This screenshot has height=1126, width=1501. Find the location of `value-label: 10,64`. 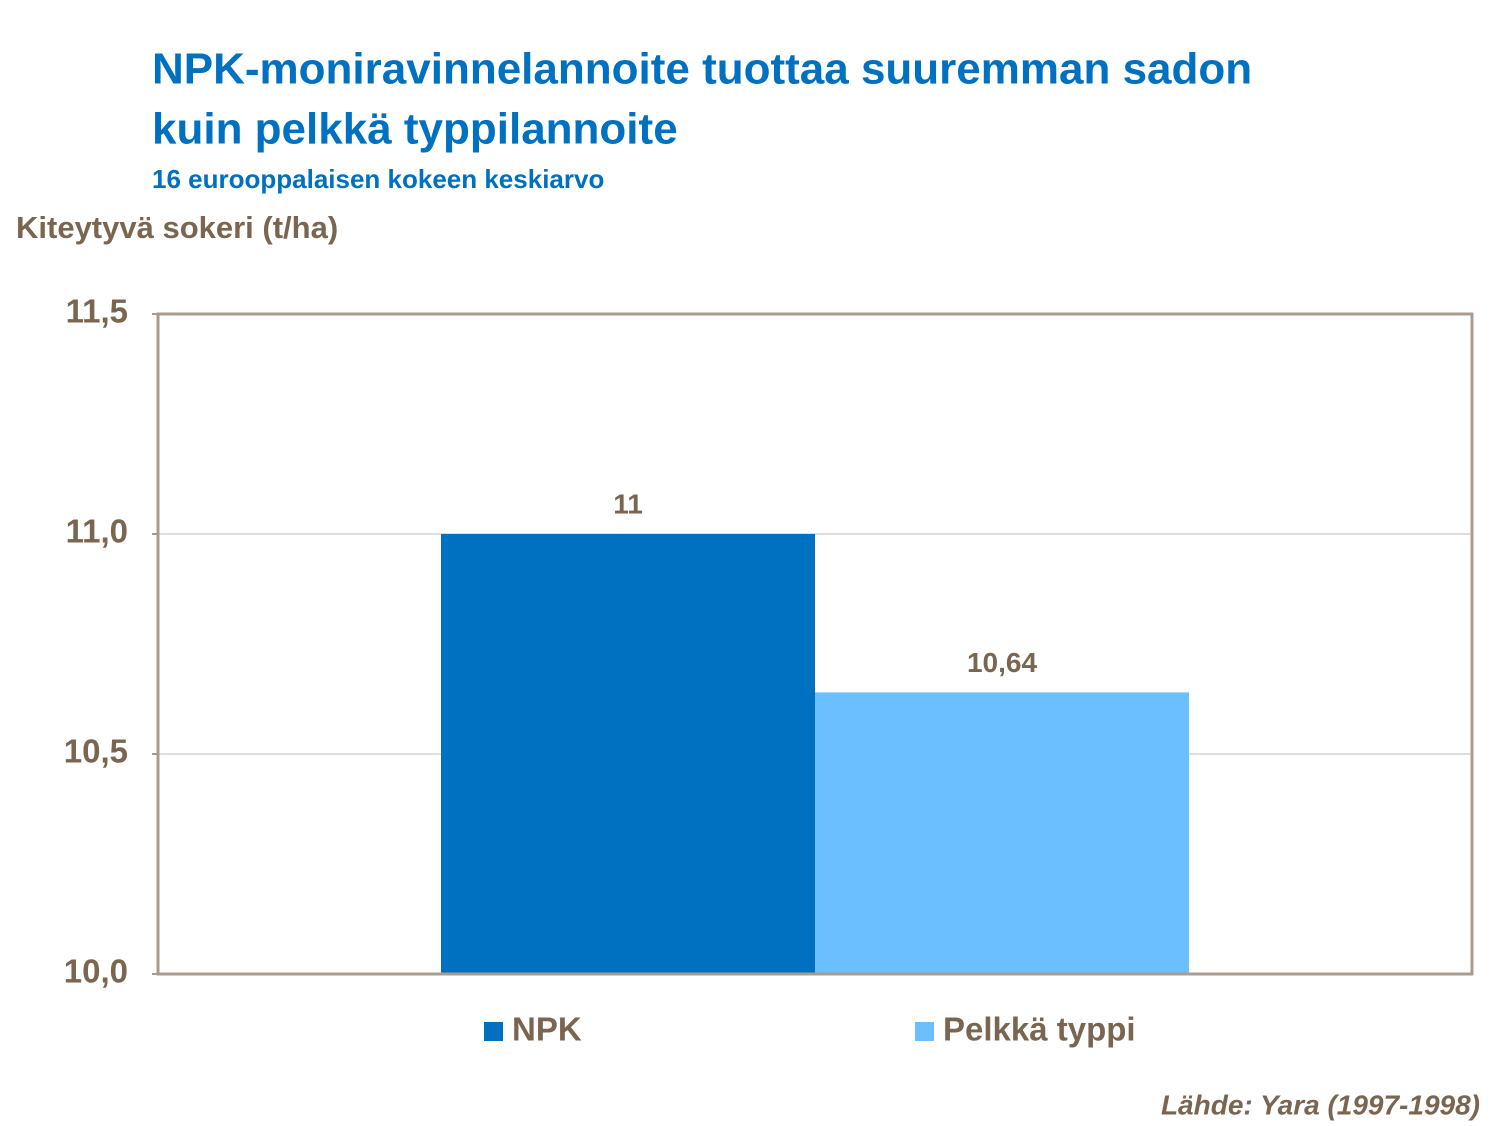

value-label: 10,64 is located at coordinates (1002, 662).